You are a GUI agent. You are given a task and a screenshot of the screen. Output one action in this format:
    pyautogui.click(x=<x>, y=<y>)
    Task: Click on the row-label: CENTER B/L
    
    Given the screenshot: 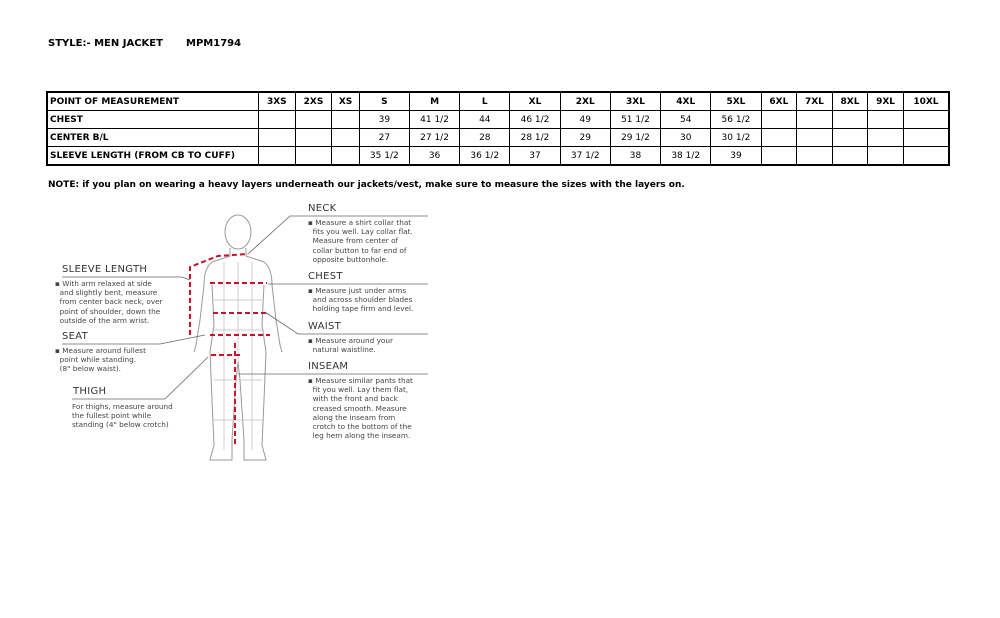 What is the action you would take?
    pyautogui.click(x=152, y=137)
    